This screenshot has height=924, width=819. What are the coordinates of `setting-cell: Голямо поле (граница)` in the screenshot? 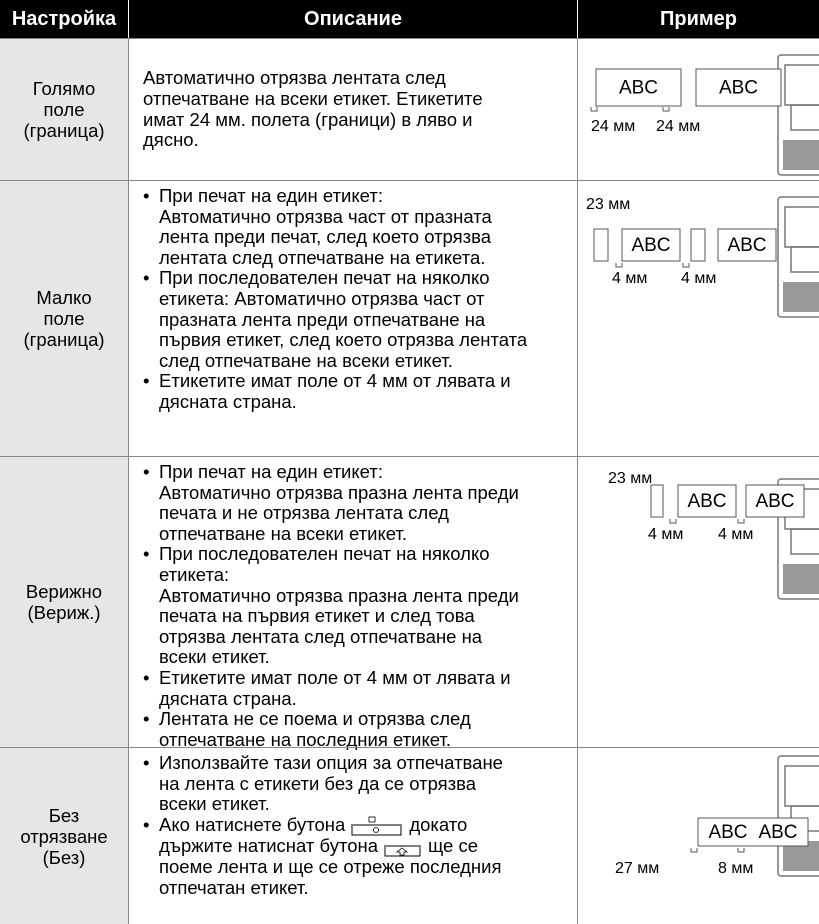 It's located at (64, 109).